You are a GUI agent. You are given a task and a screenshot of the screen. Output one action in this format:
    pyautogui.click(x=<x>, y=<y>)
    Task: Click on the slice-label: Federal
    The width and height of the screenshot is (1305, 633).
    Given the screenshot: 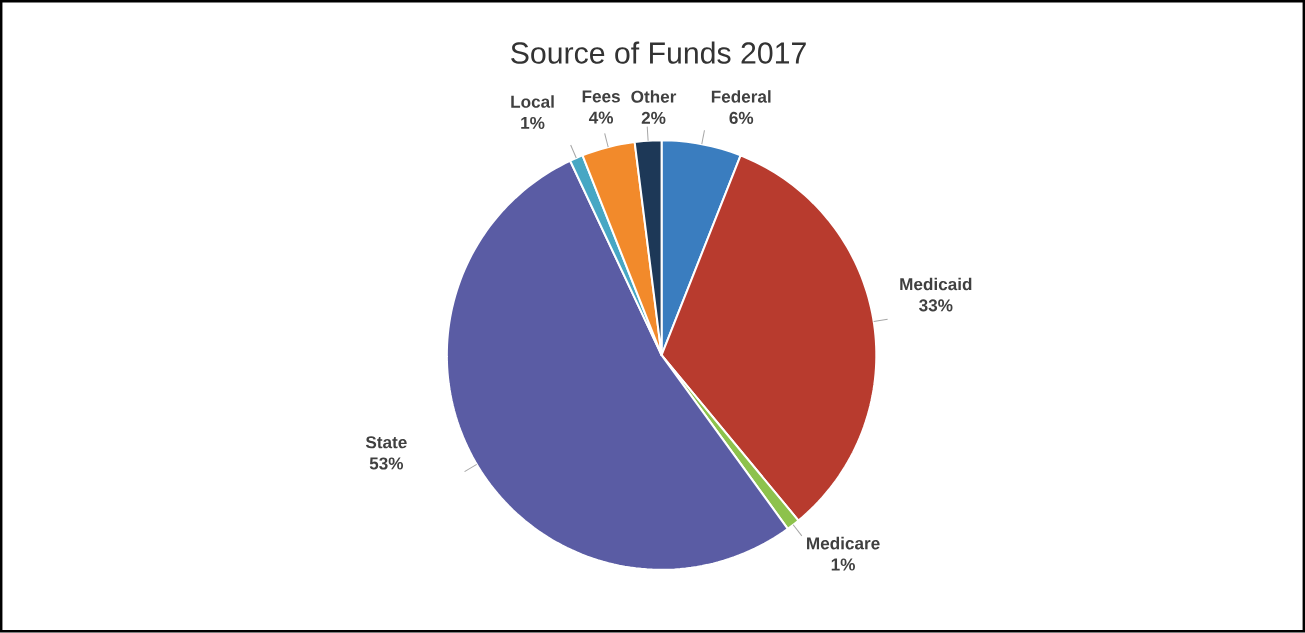 What is the action you would take?
    pyautogui.click(x=741, y=96)
    